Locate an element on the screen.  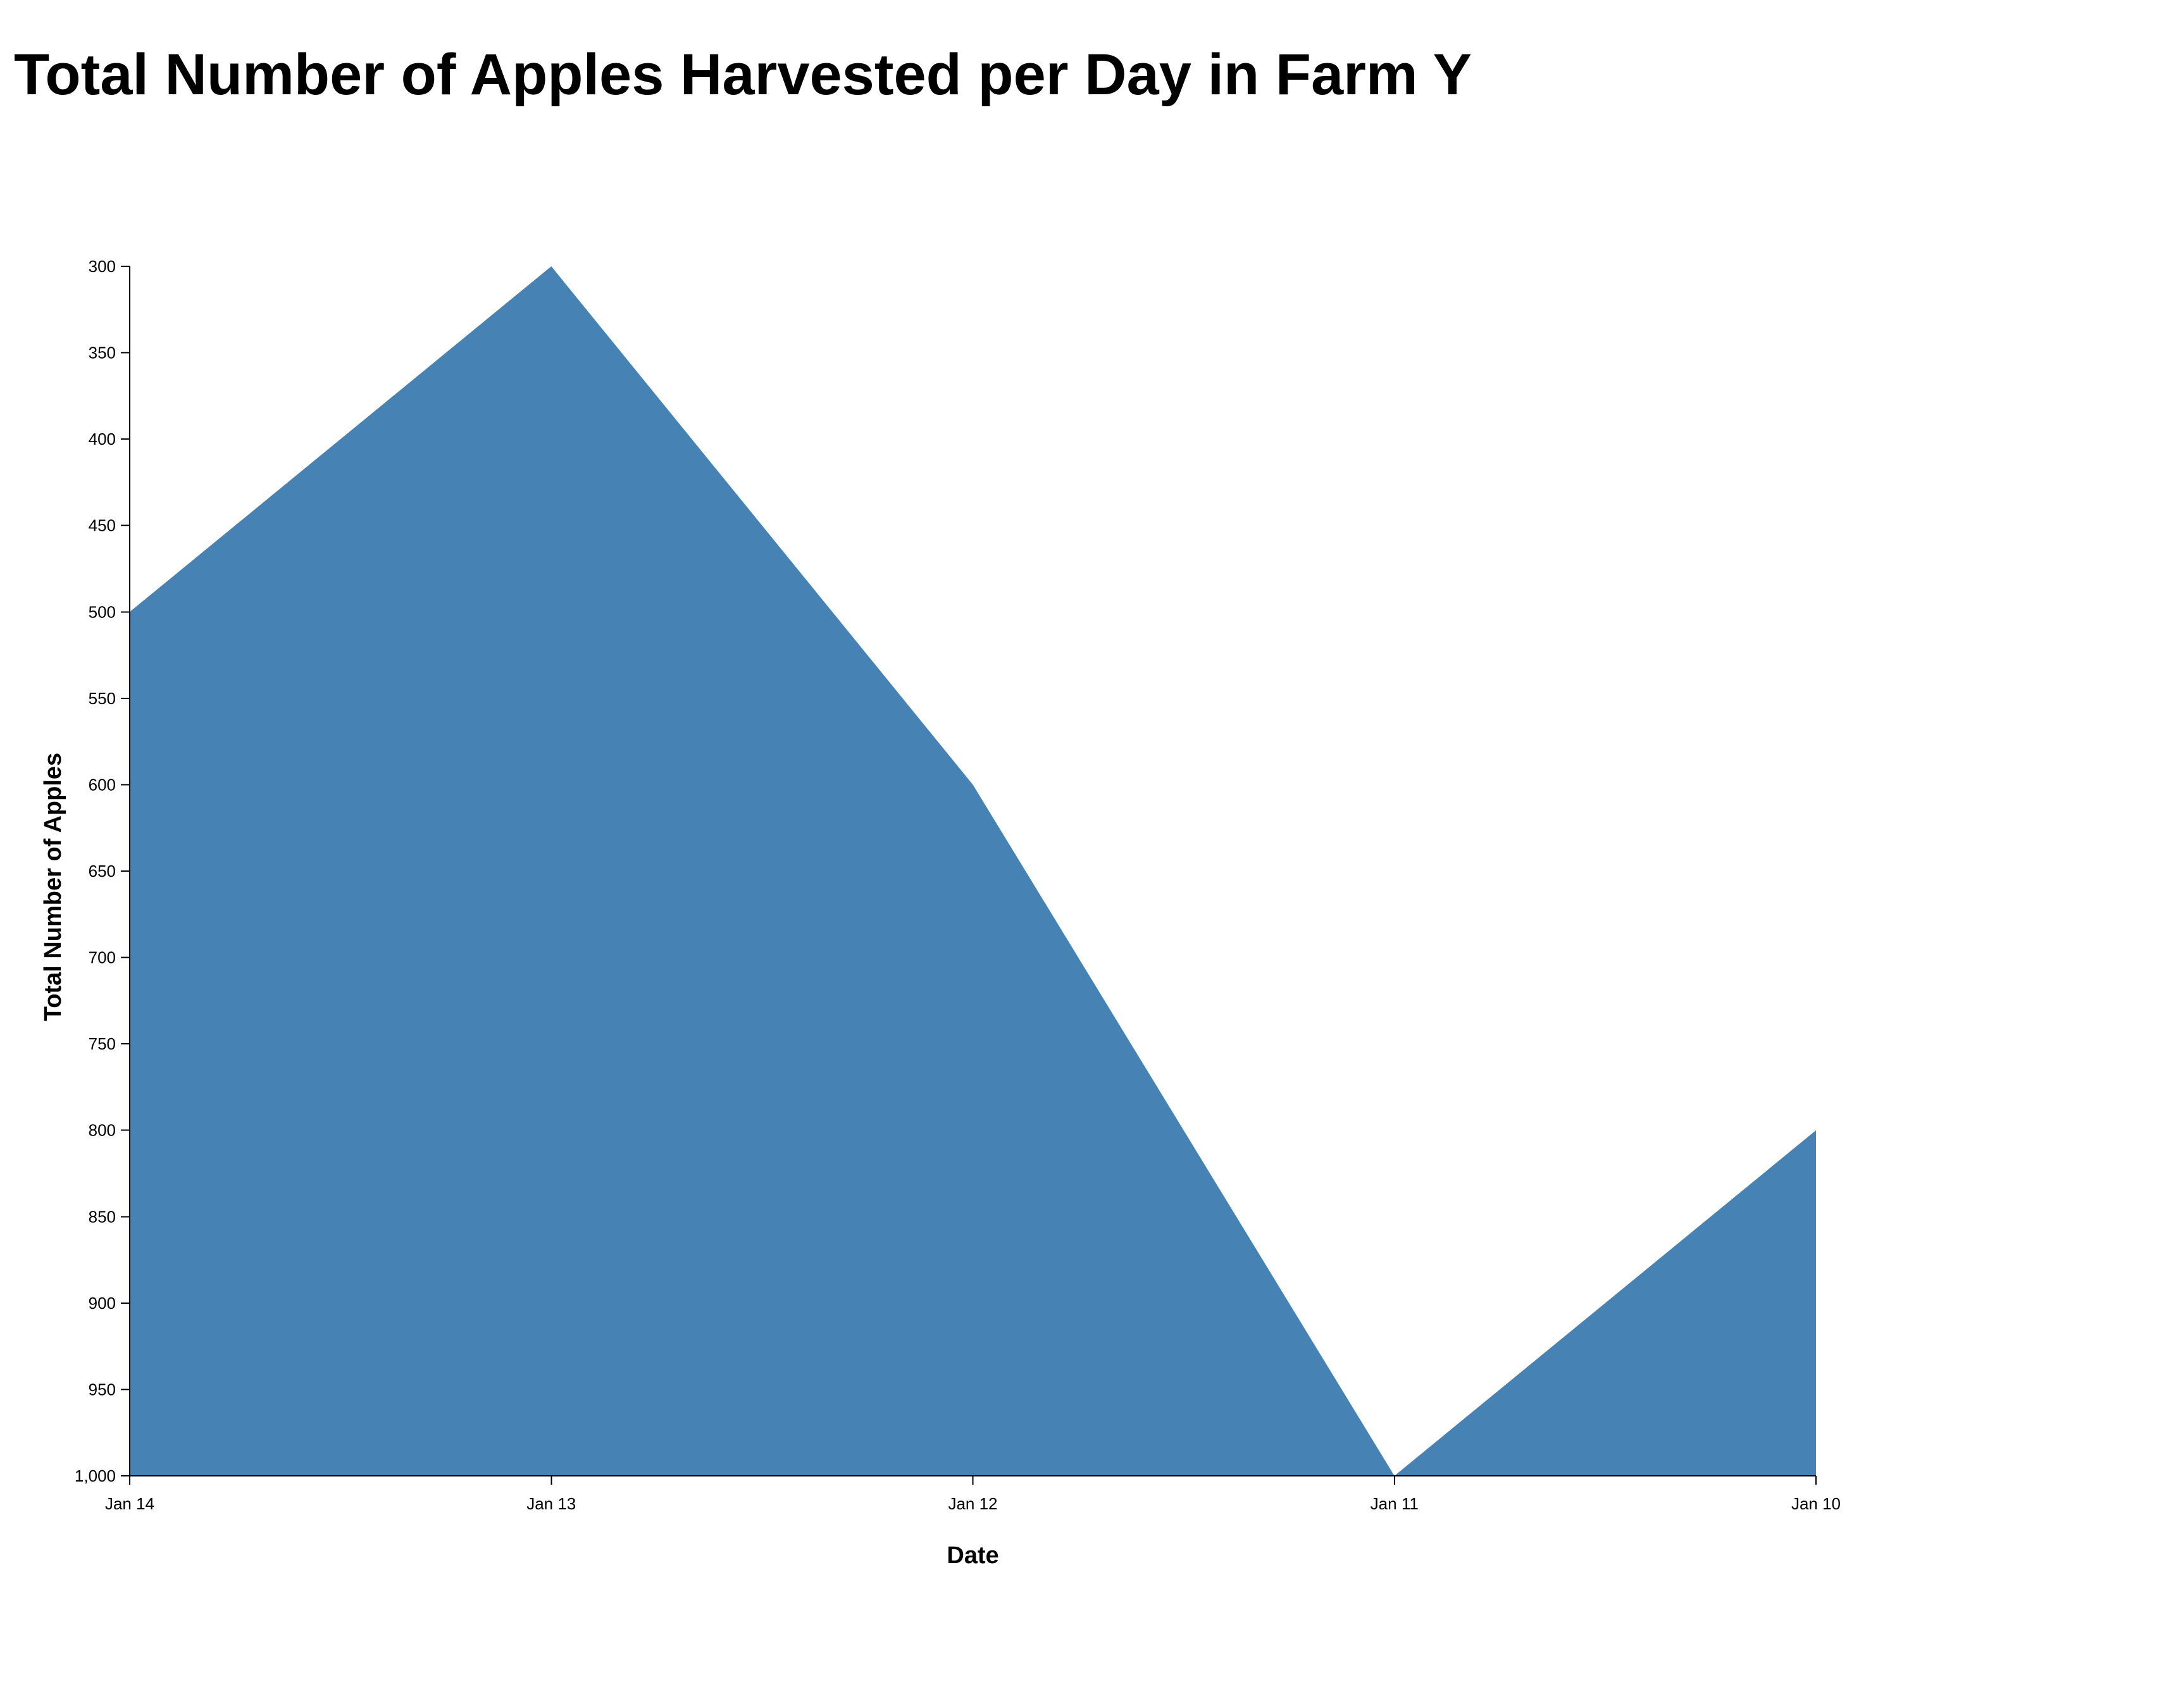
y-tick-label: 300 is located at coordinates (103, 266).